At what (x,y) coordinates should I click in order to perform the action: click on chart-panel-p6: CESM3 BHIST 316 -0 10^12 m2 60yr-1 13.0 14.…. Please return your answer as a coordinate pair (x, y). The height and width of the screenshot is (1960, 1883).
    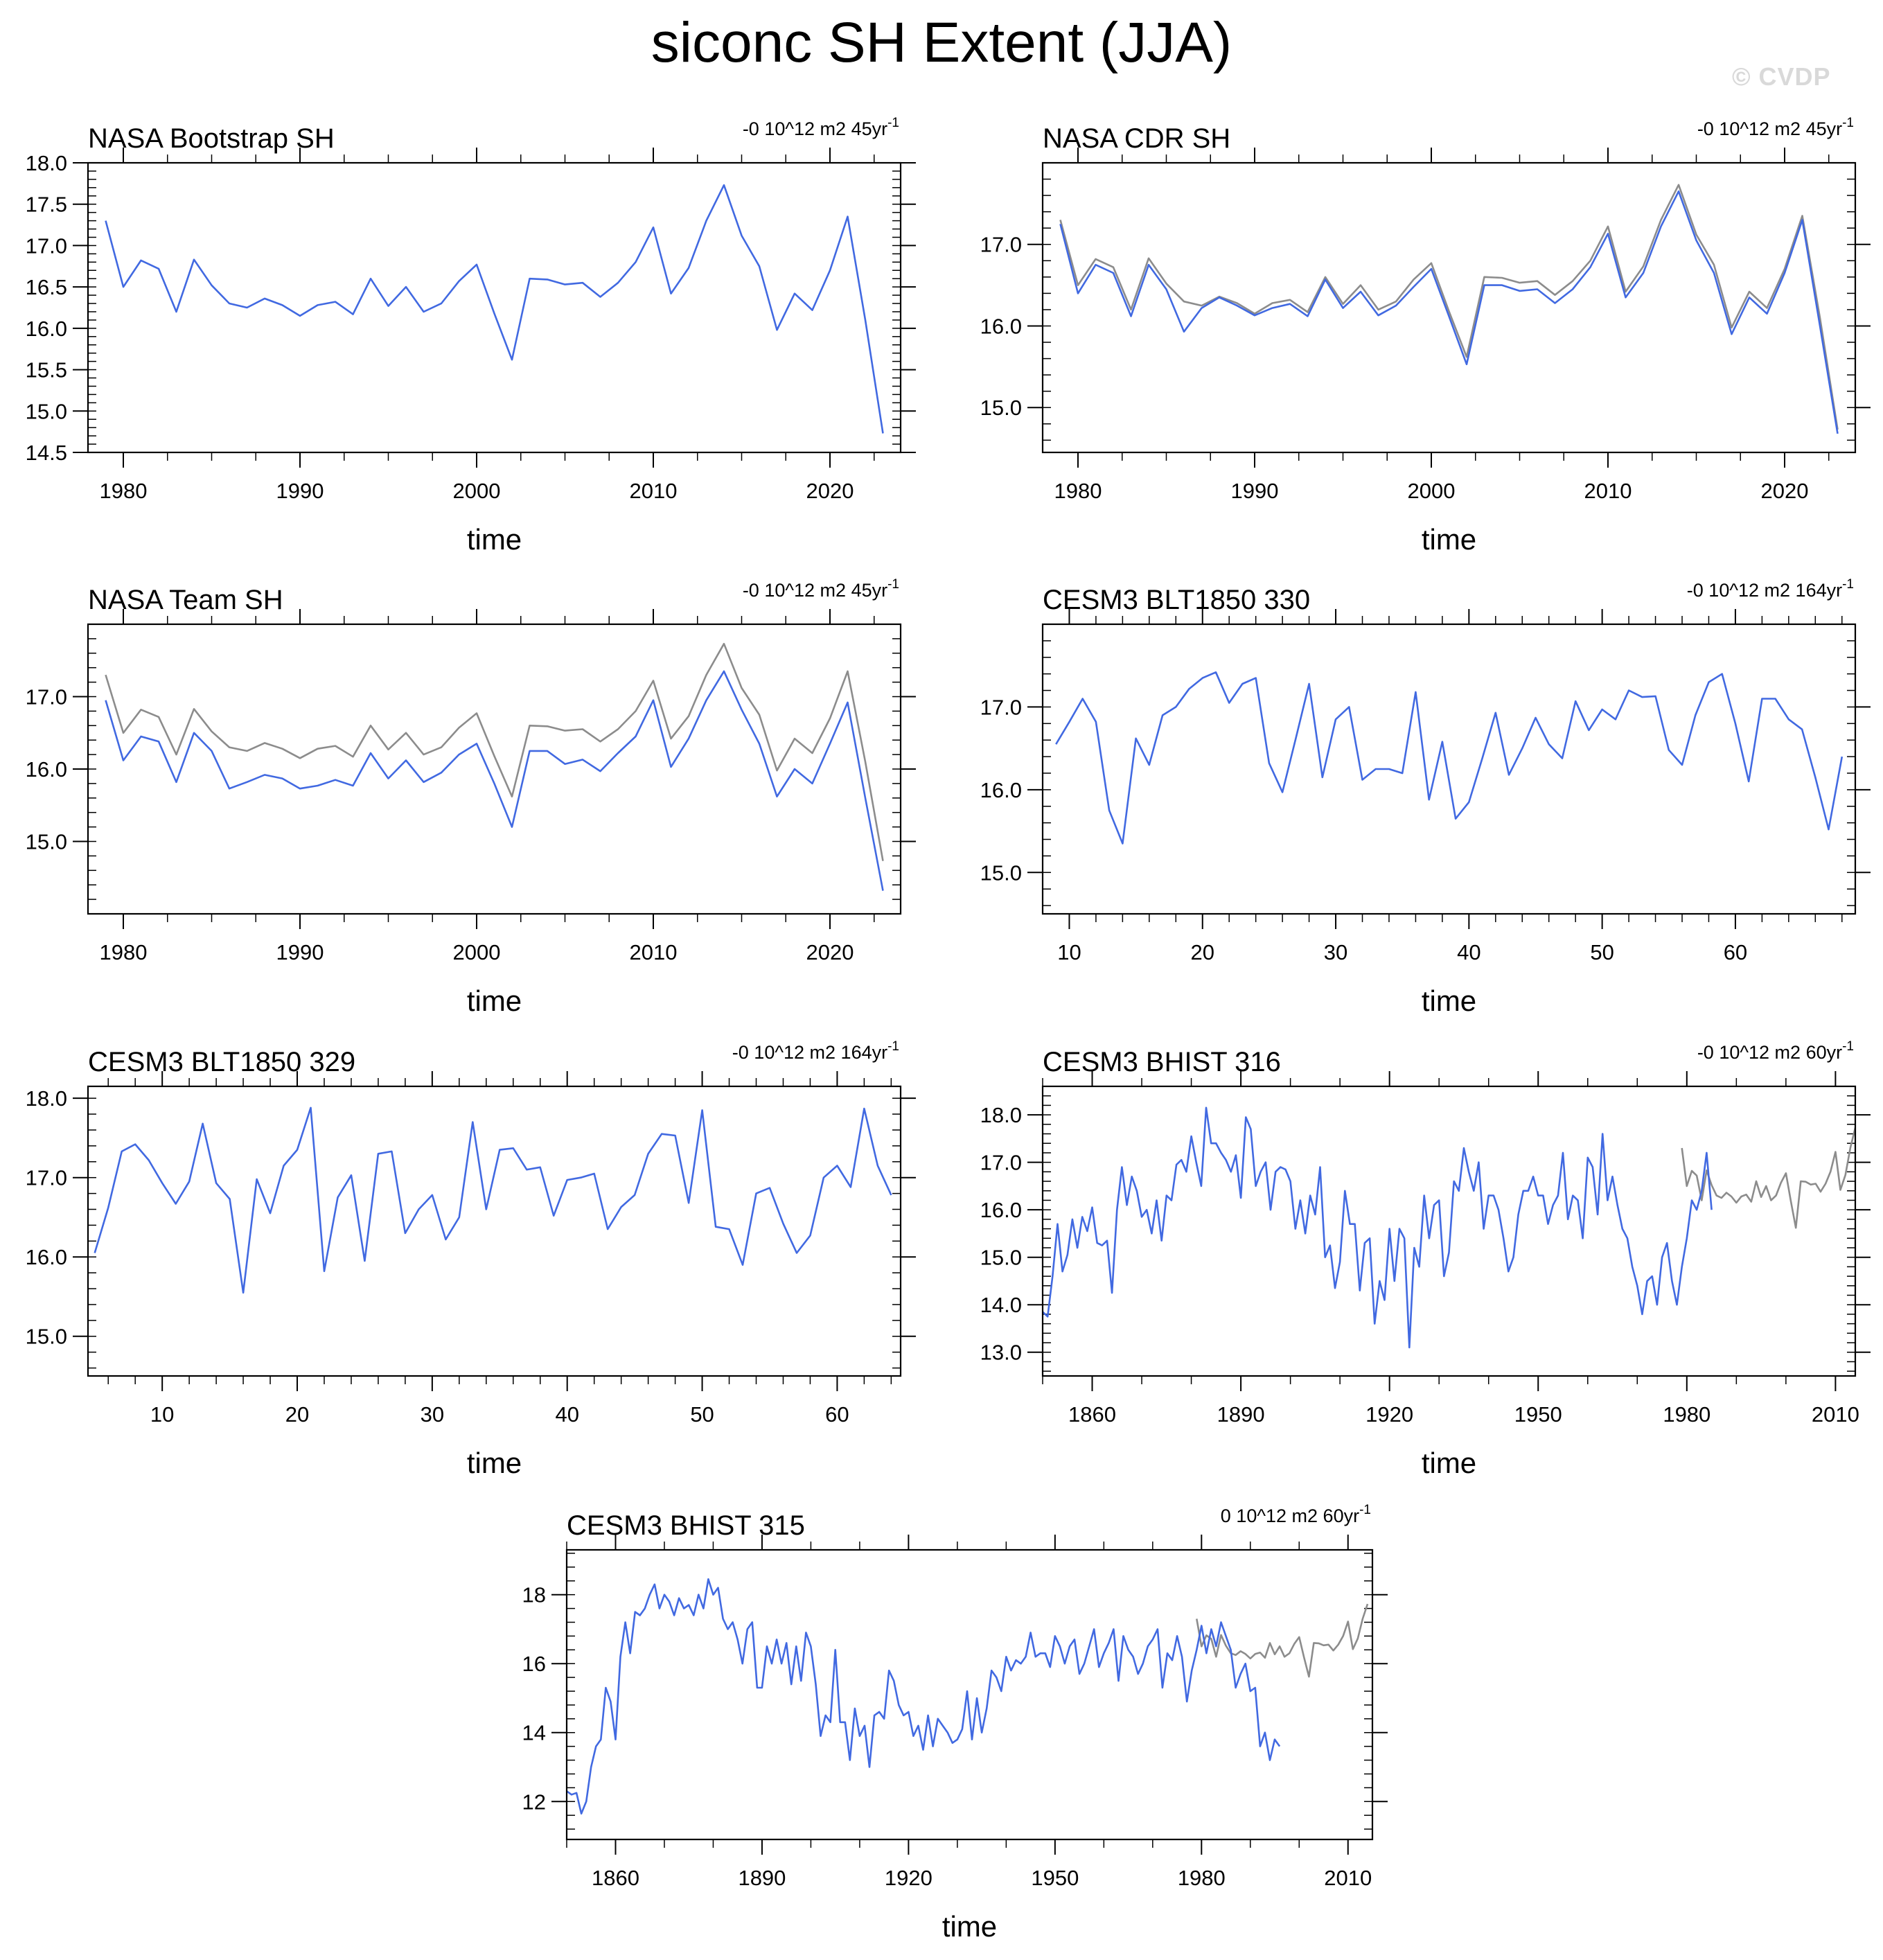
    Looking at the image, I should click on (1425, 1259).